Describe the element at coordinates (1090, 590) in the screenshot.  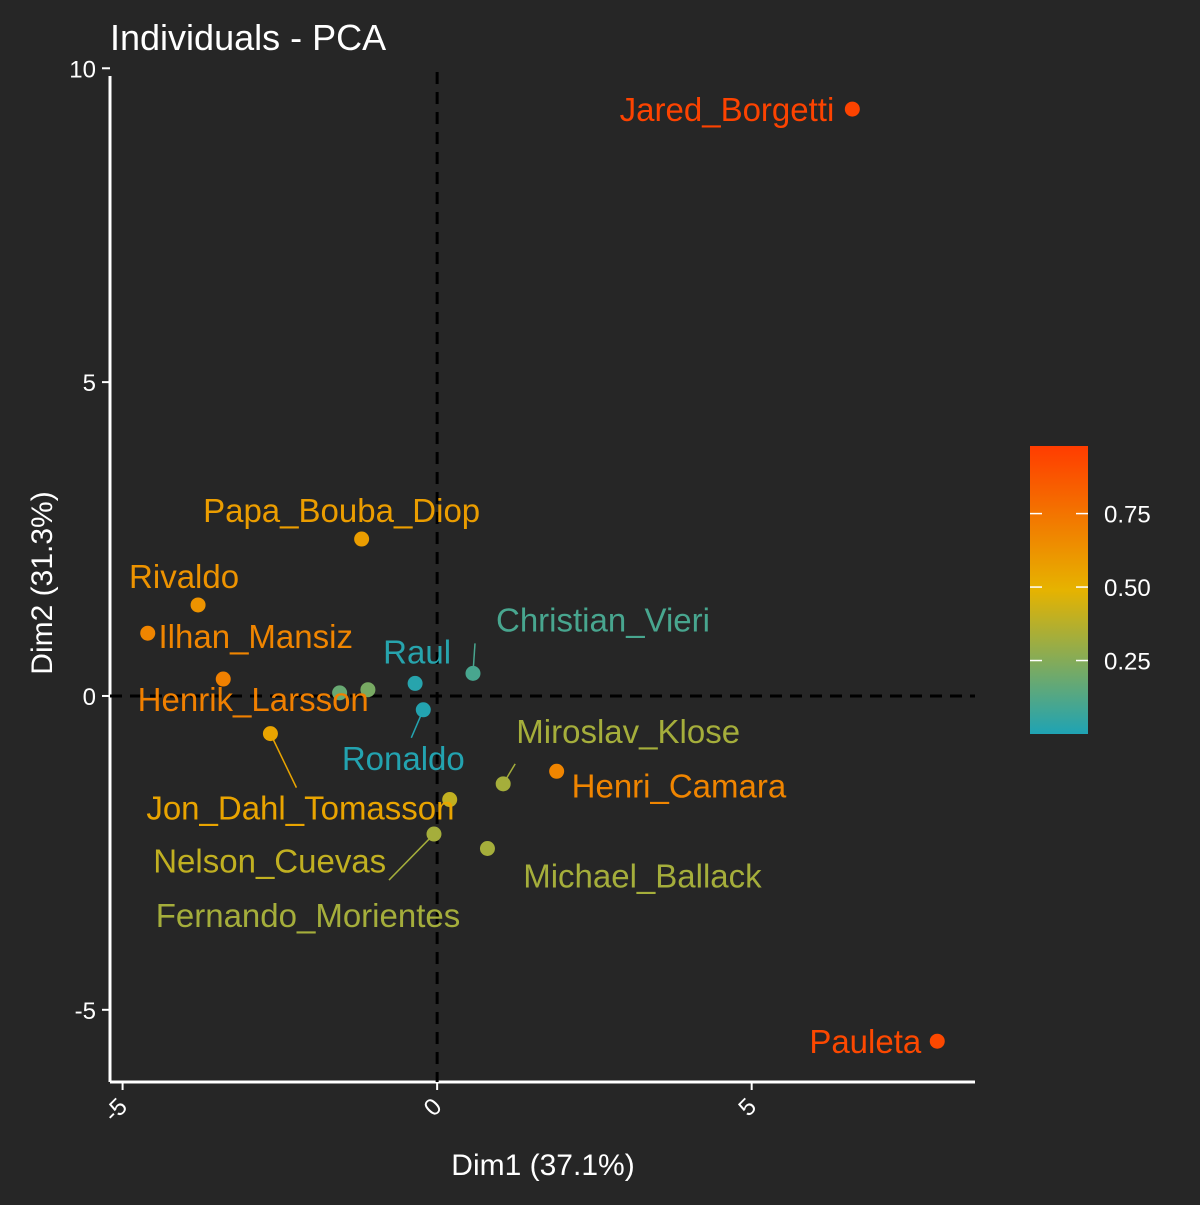
I see `color-legend: 0.75 0.50 0.25` at that location.